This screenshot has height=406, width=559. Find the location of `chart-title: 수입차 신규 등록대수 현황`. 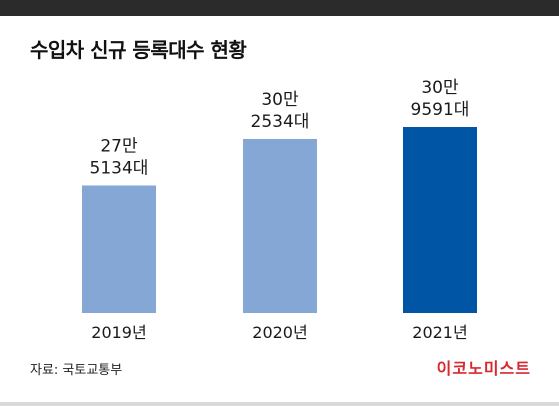

chart-title: 수입차 신규 등록대수 현황 is located at coordinates (138, 50).